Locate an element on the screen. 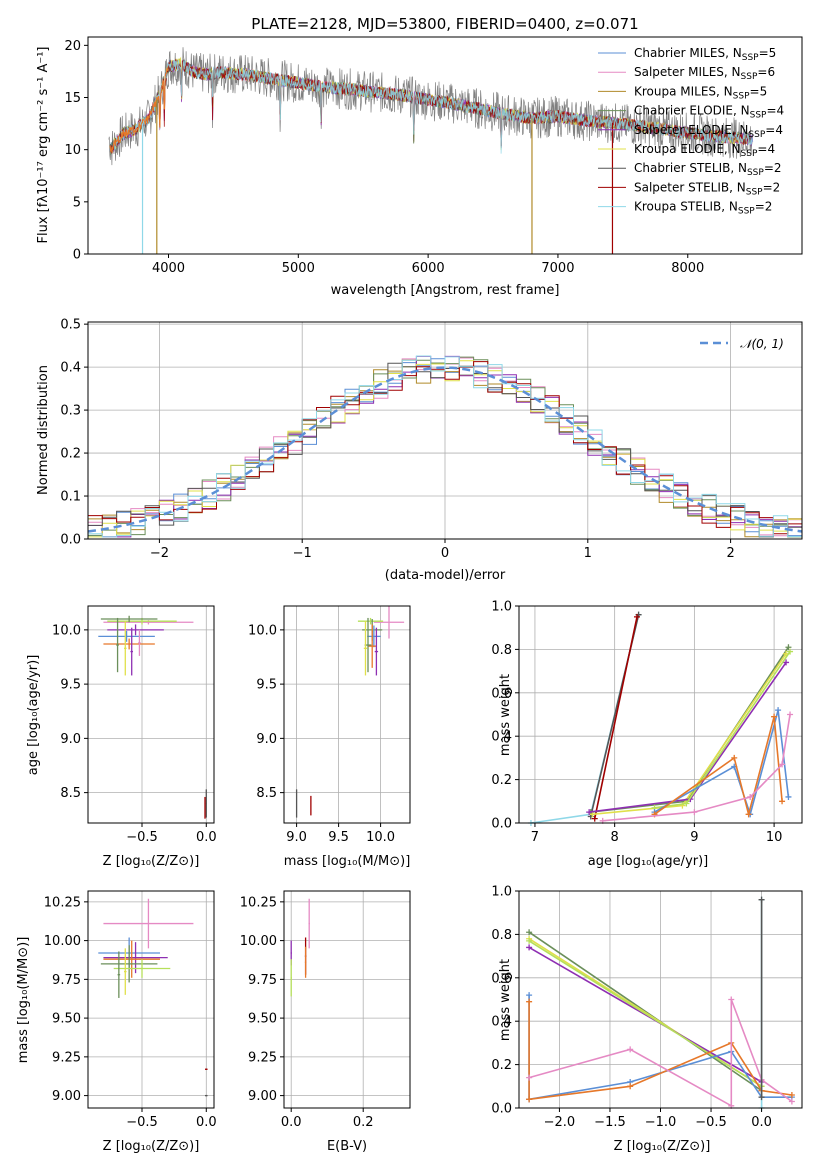  model-spectrum-orange is located at coordinates (139, 110).